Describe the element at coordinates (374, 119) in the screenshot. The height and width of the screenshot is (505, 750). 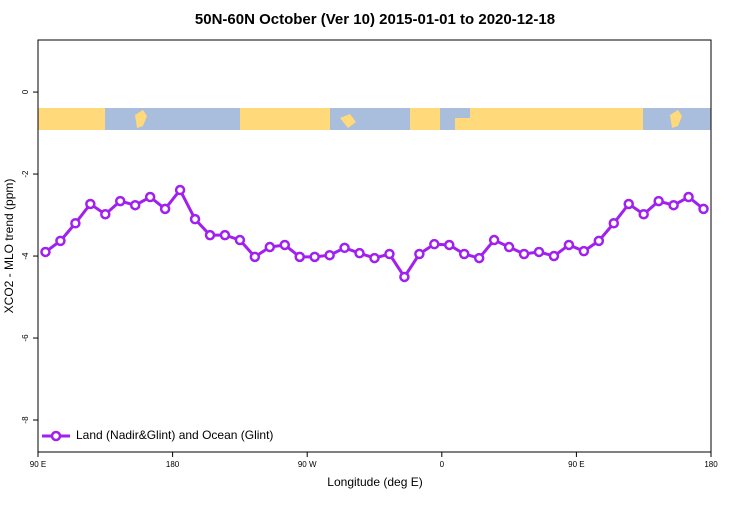
I see `map-band` at that location.